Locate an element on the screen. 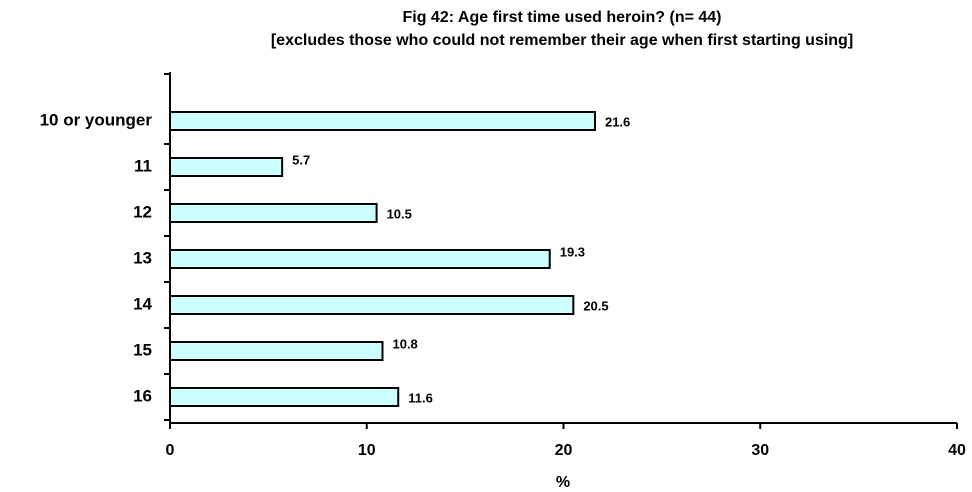 This screenshot has height=492, width=972. value-label: 11.6 is located at coordinates (420, 397).